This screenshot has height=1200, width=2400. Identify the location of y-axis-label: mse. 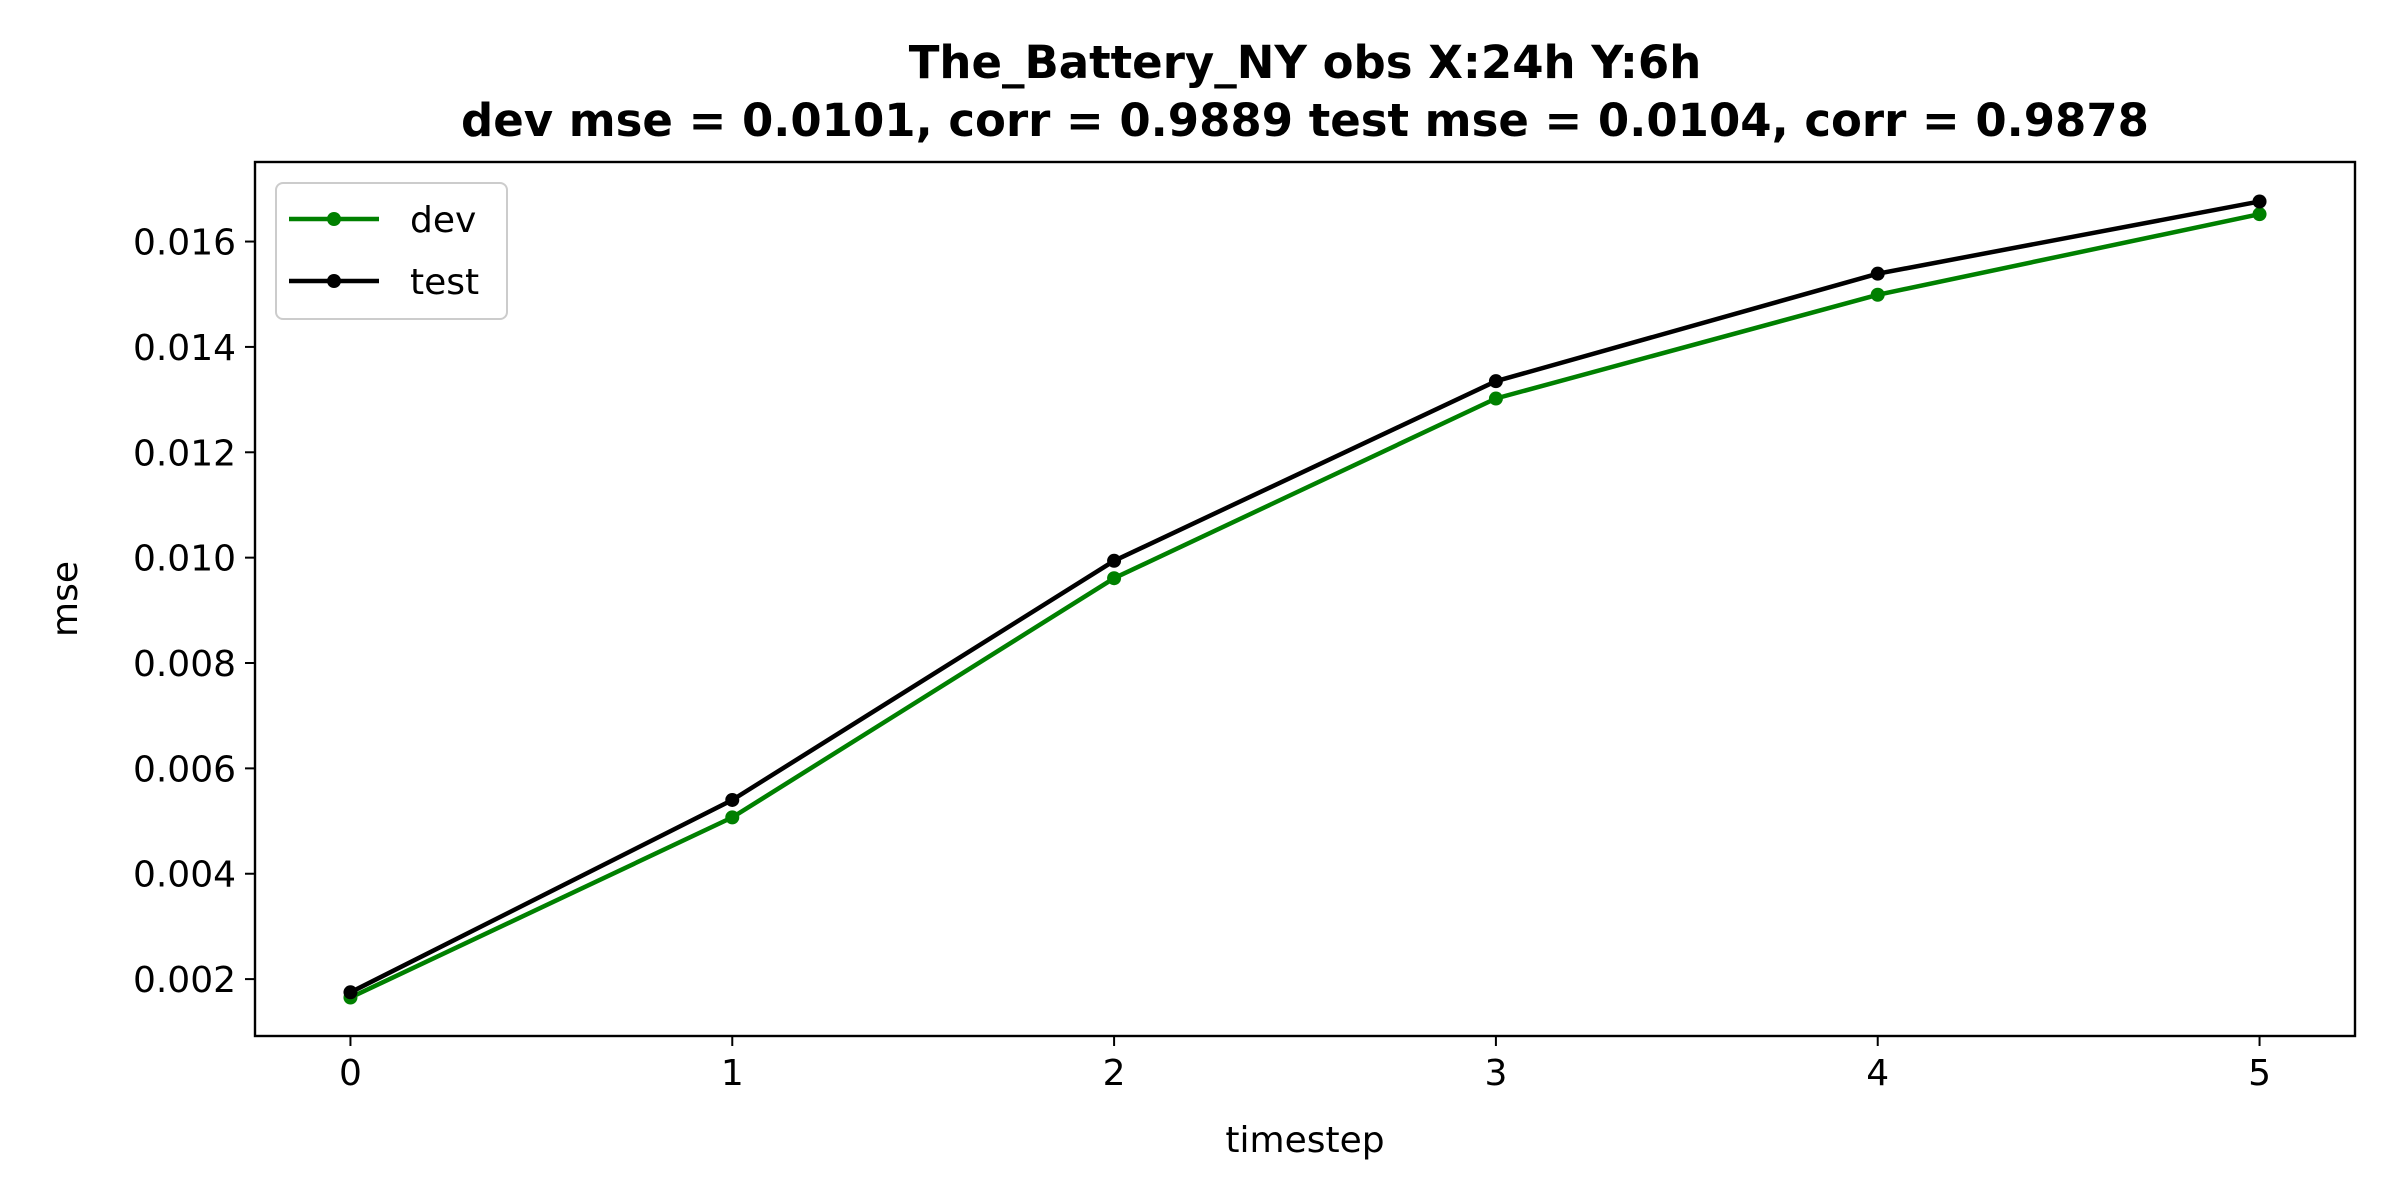
(65, 599).